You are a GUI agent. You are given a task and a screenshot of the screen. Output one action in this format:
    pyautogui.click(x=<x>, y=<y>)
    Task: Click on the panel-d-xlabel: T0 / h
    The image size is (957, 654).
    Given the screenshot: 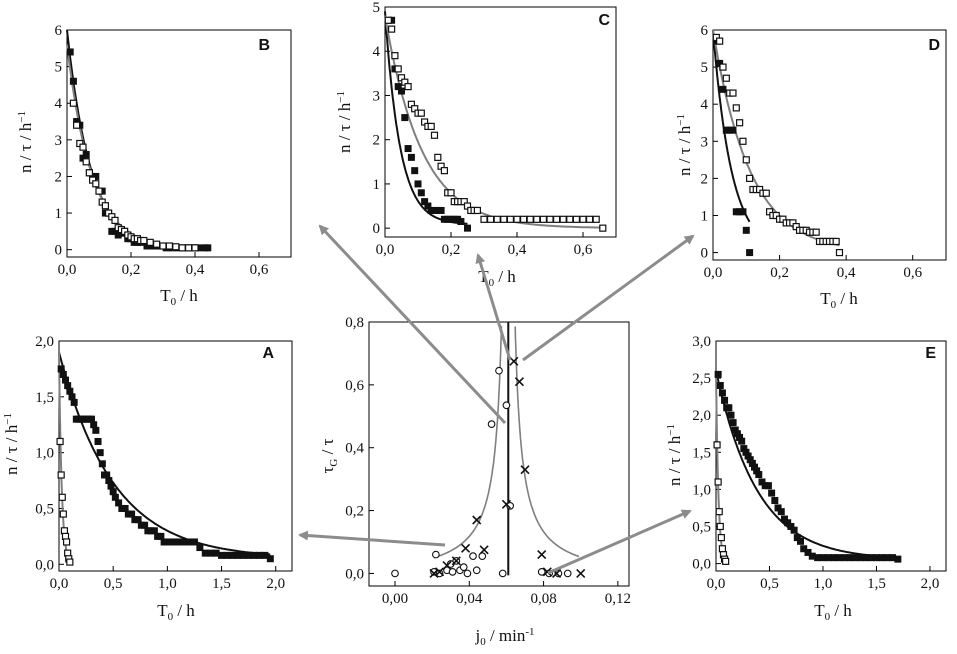 What is the action you would take?
    pyautogui.click(x=839, y=300)
    